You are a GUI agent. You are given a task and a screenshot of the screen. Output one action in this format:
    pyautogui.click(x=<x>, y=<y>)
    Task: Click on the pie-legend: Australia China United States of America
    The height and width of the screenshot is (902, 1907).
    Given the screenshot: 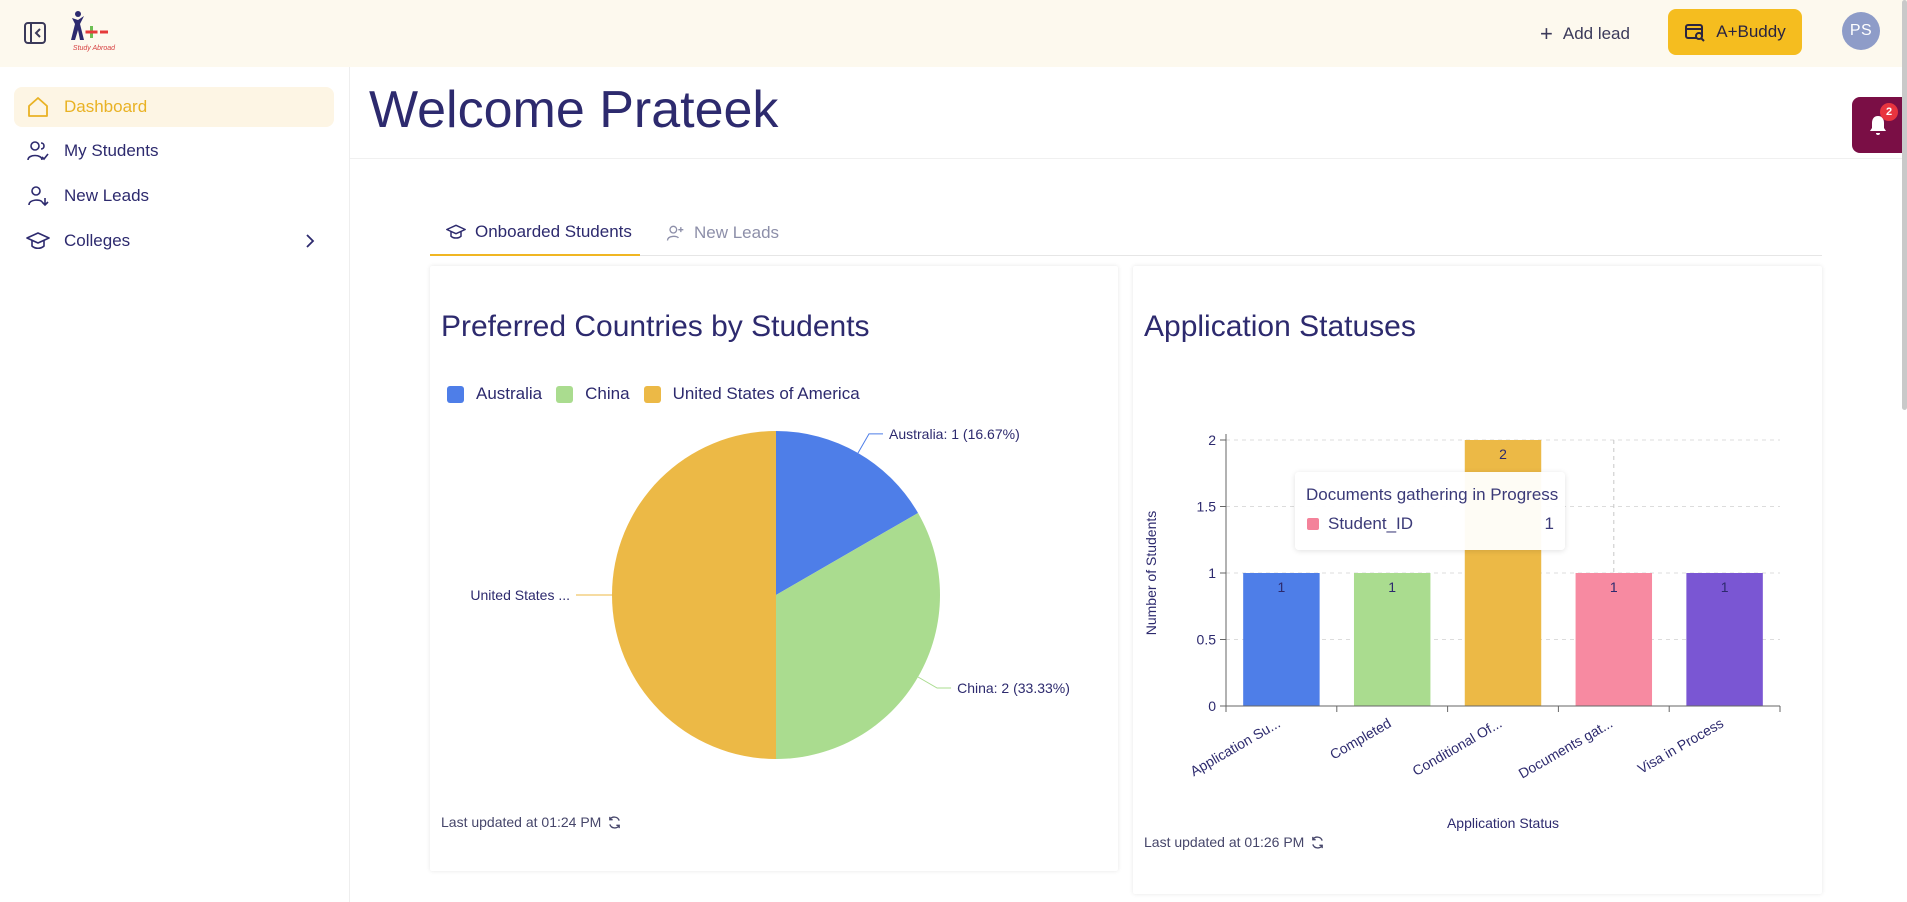 What is the action you would take?
    pyautogui.click(x=660, y=394)
    